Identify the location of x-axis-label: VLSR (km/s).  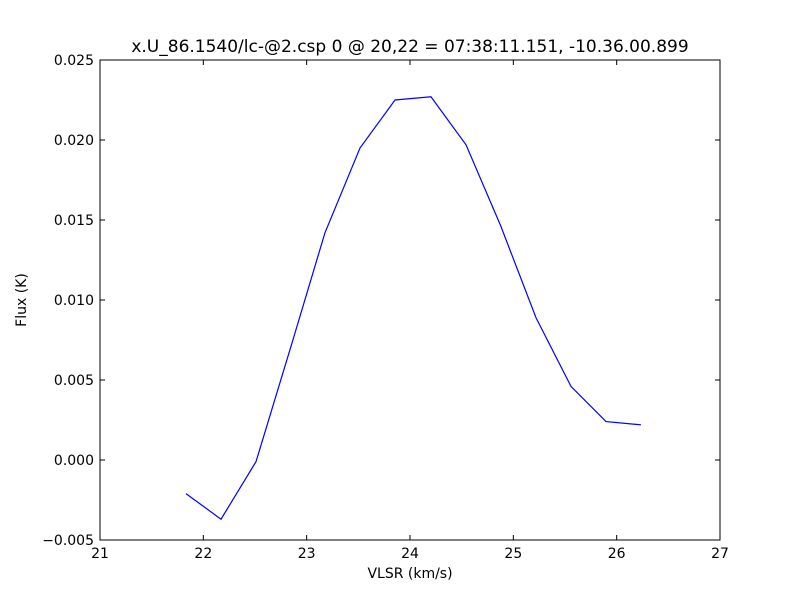
(409, 574).